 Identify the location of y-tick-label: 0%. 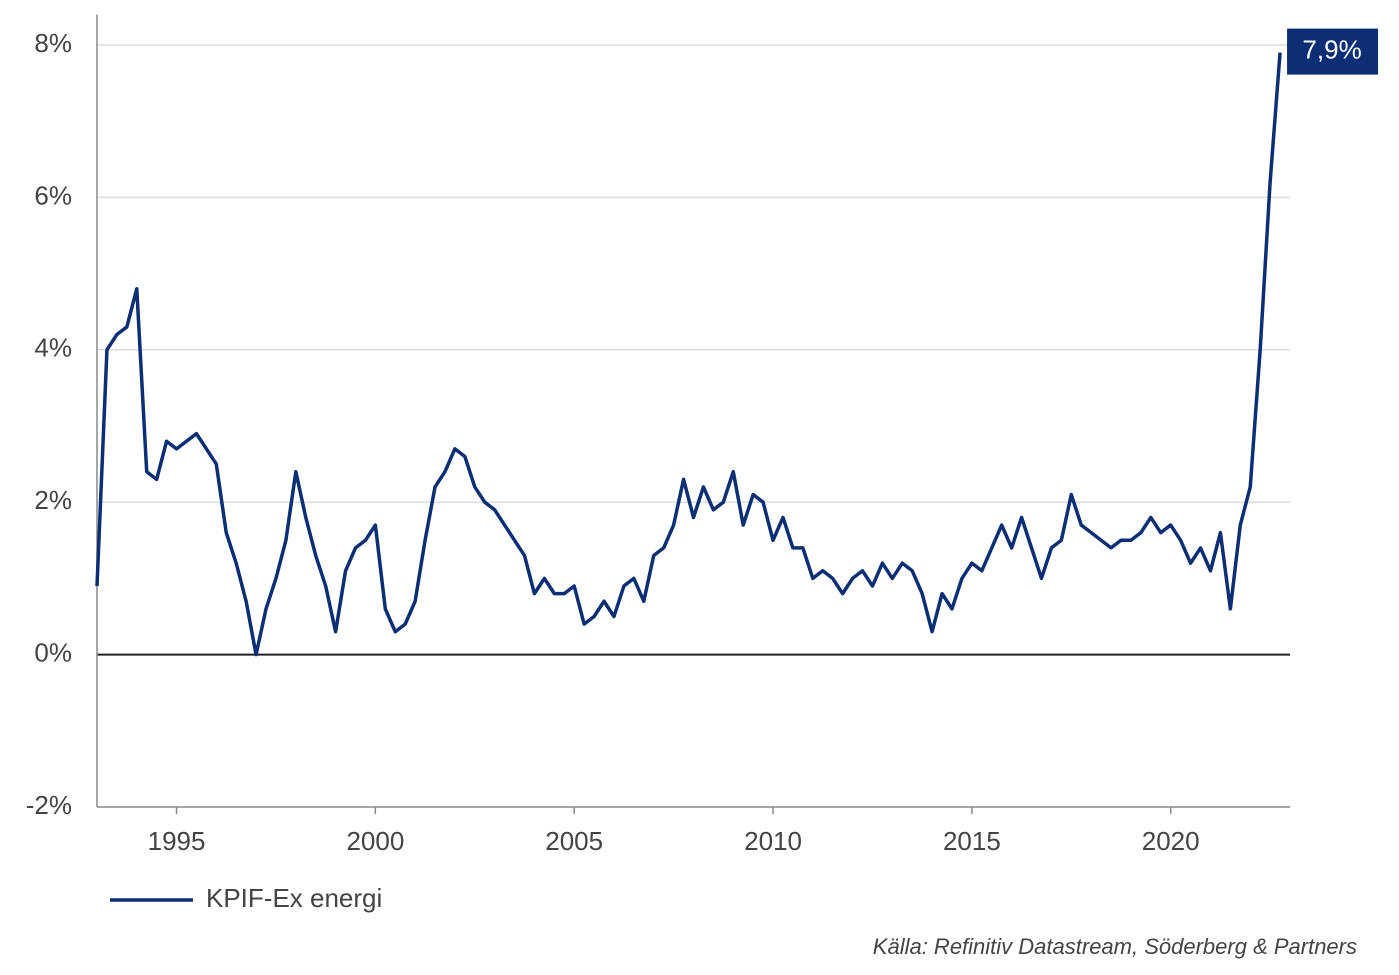
(53, 652).